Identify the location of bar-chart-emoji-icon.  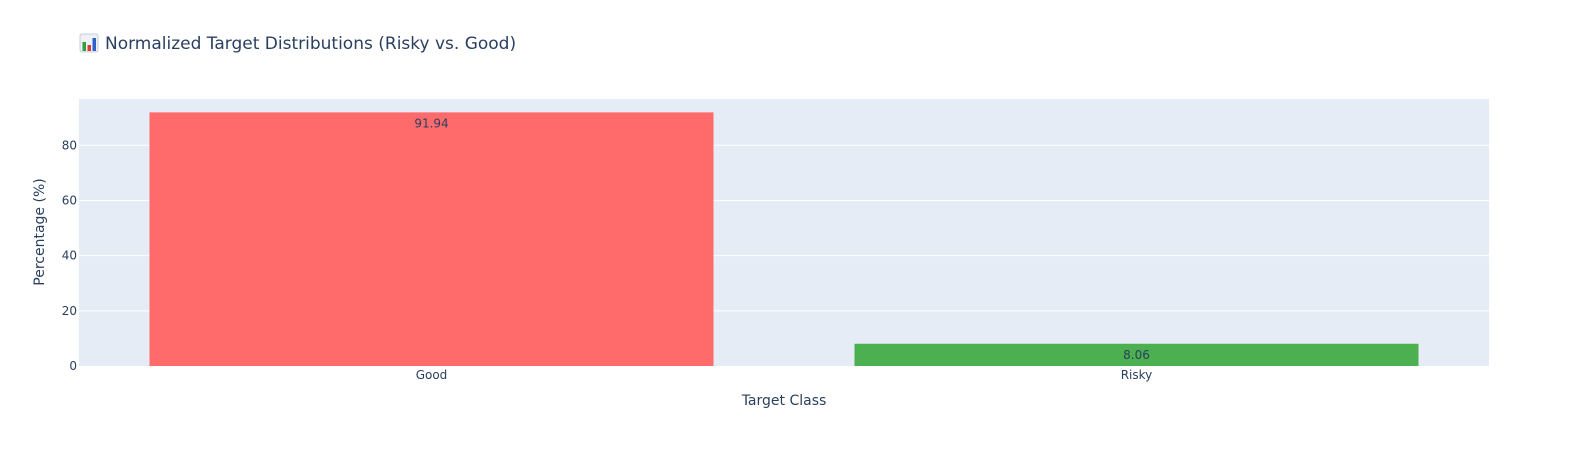
(89, 43).